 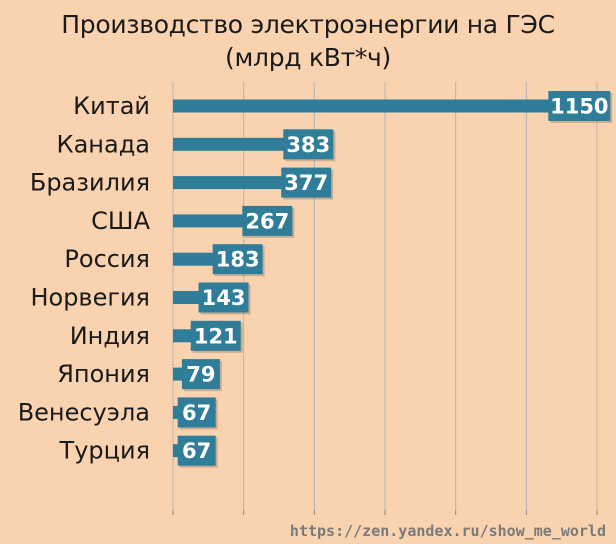 I want to click on category-label: Россия, so click(x=107, y=259).